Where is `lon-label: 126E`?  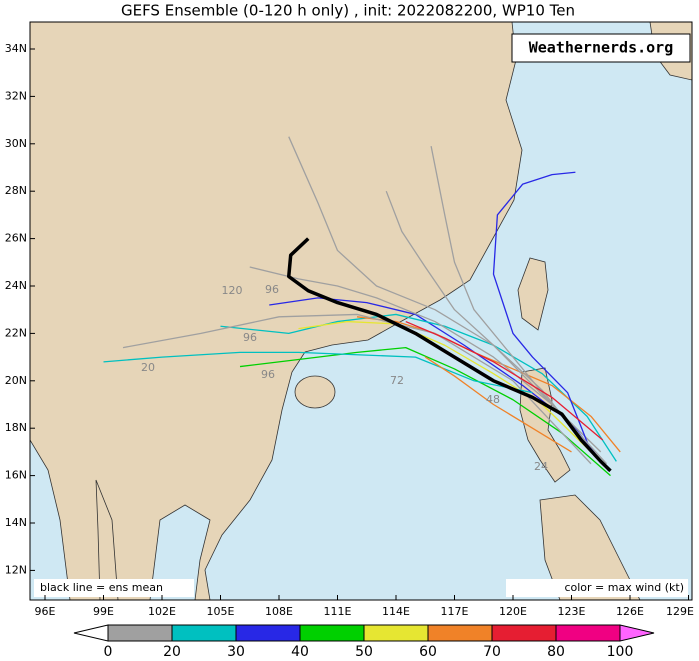 lon-label: 126E is located at coordinates (630, 611).